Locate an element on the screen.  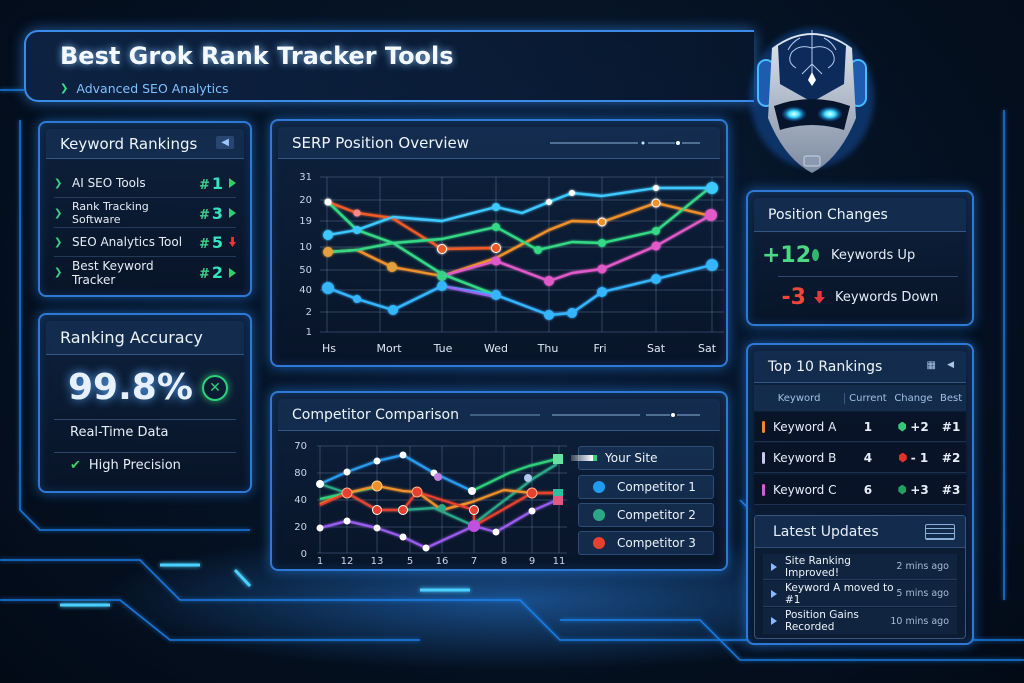
svg-text: Thu is located at coordinates (548, 348).